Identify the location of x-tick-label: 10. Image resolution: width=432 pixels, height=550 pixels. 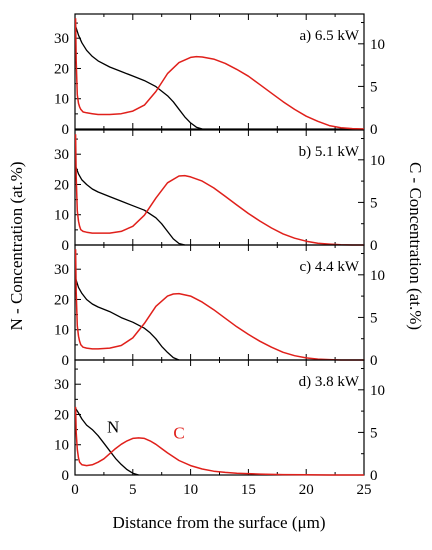
(190, 490).